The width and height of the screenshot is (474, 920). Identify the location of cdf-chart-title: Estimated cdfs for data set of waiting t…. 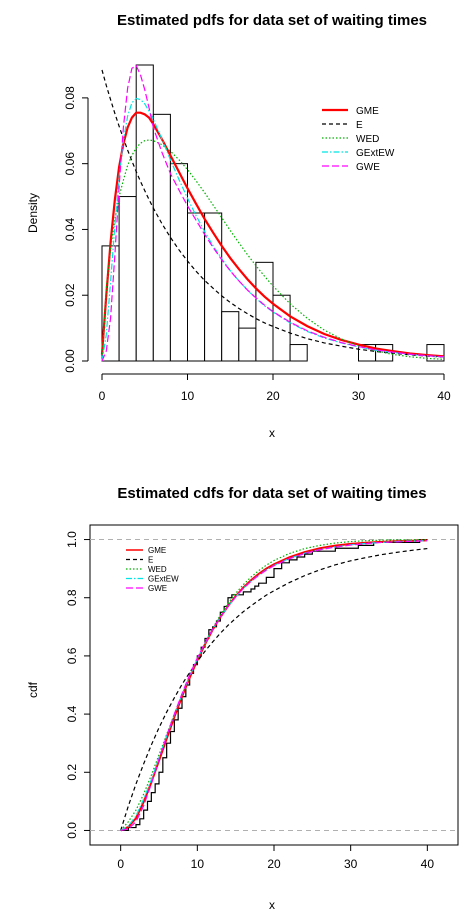
(271, 493).